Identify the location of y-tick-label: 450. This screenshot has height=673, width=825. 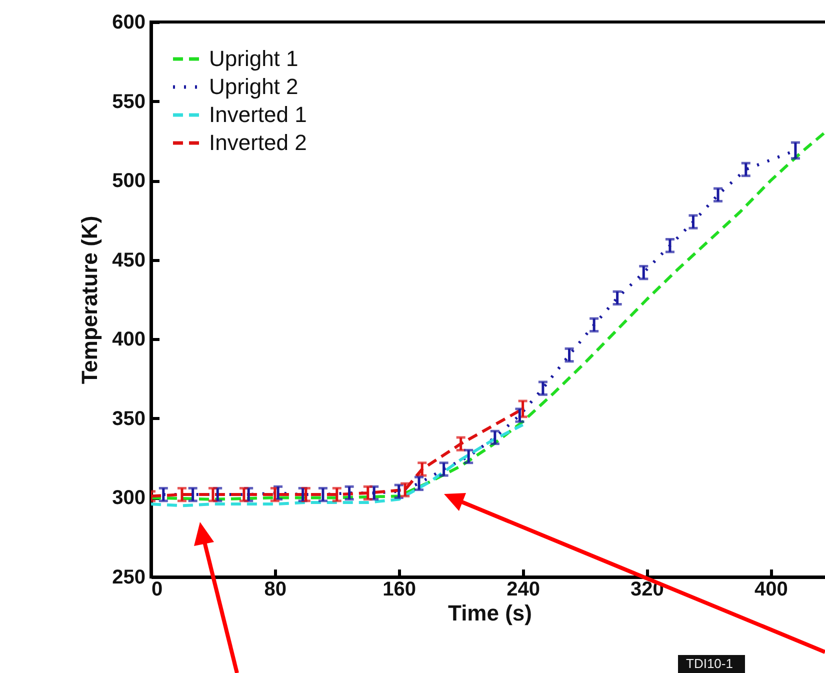
(129, 260).